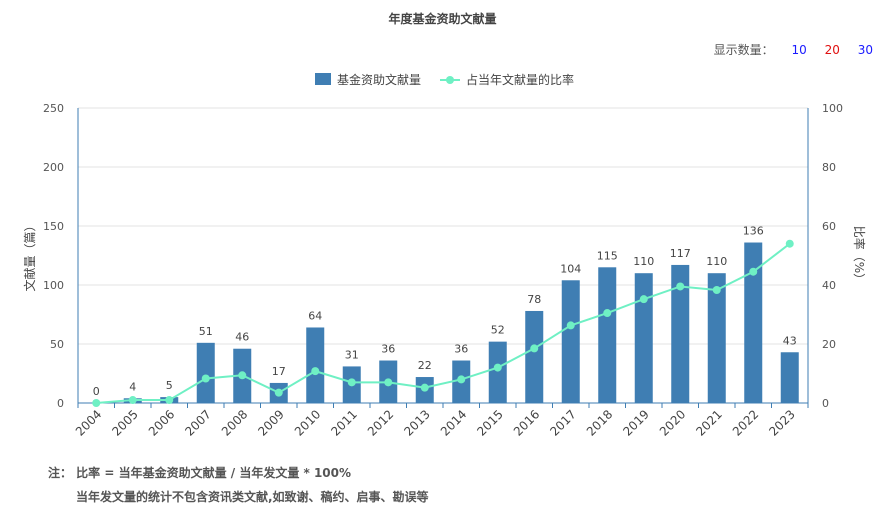 Image resolution: width=895 pixels, height=510 pixels. What do you see at coordinates (53, 226) in the screenshot?
I see `y-tick-label: 150` at bounding box center [53, 226].